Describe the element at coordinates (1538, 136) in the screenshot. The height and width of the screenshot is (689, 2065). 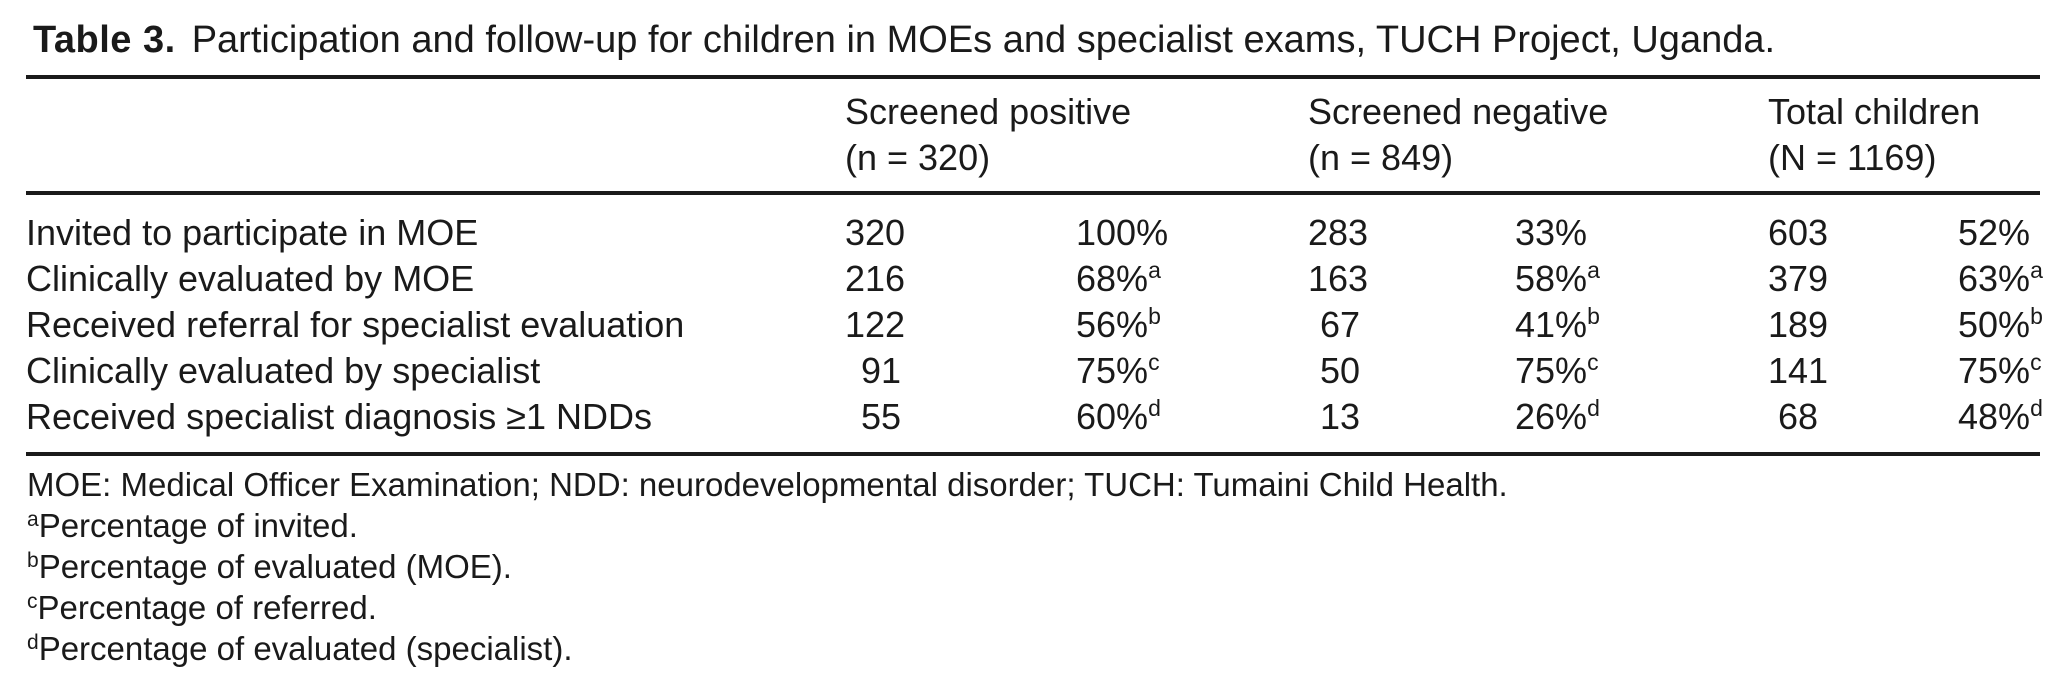
I see `col-group-screened-negative: Screened negative (n = 849)` at that location.